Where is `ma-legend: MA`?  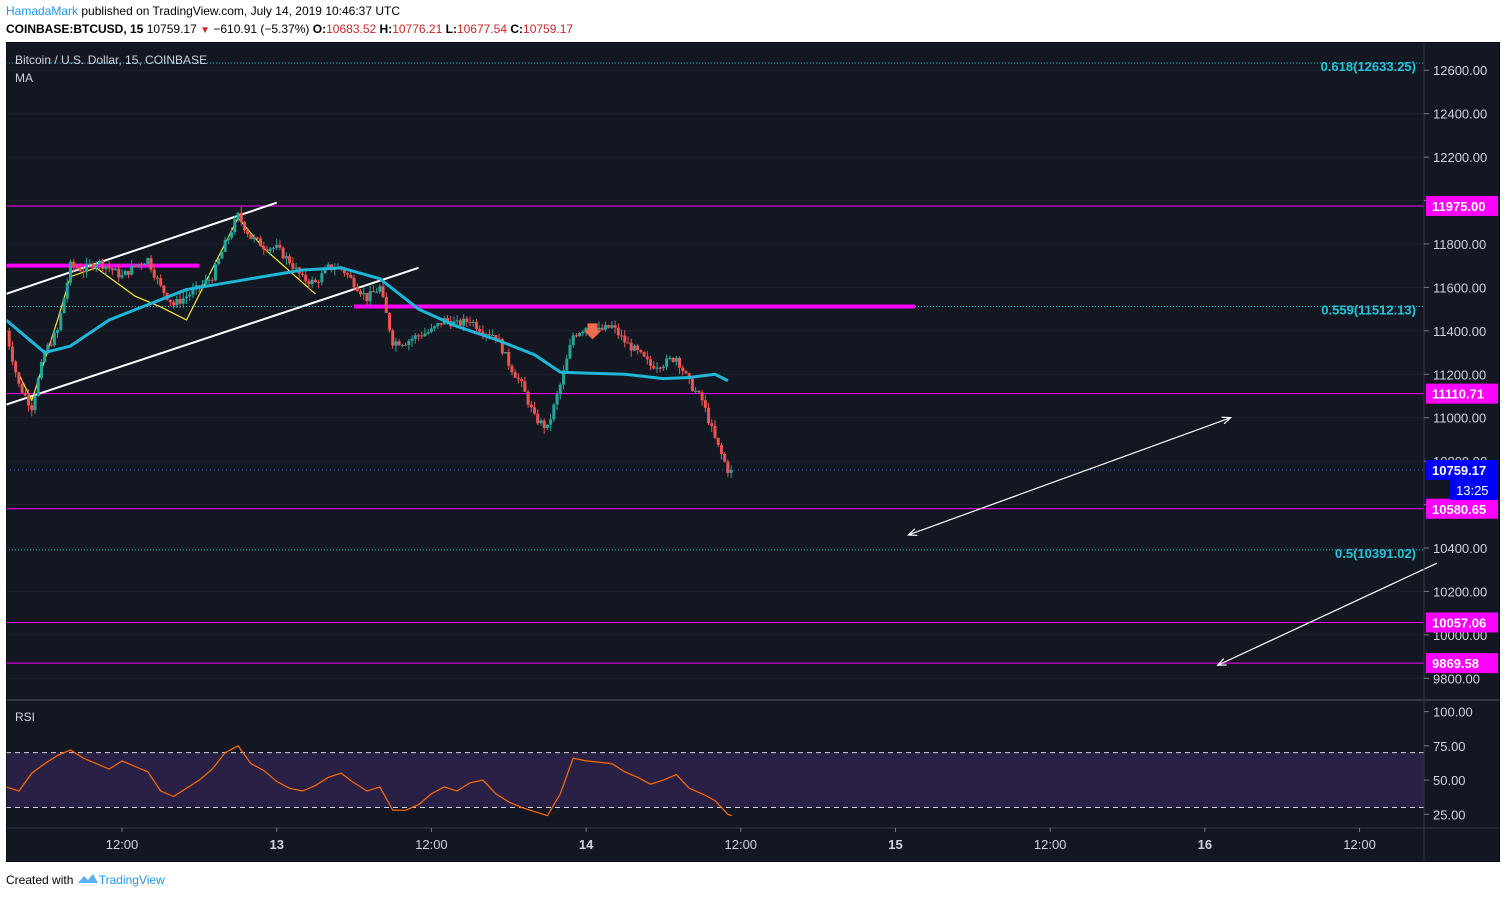
ma-legend: MA is located at coordinates (24, 78).